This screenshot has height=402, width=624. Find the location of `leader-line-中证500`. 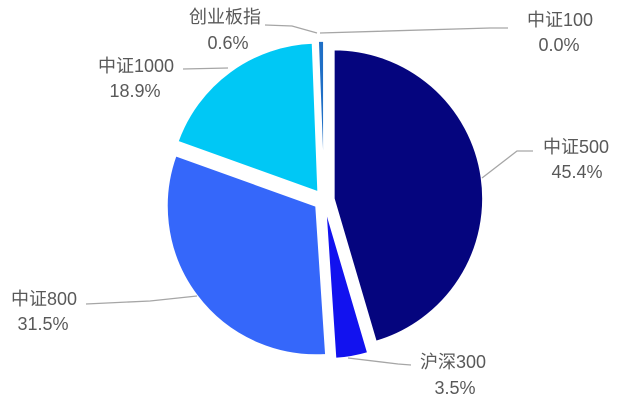

leader-line-中证500 is located at coordinates (507, 164).